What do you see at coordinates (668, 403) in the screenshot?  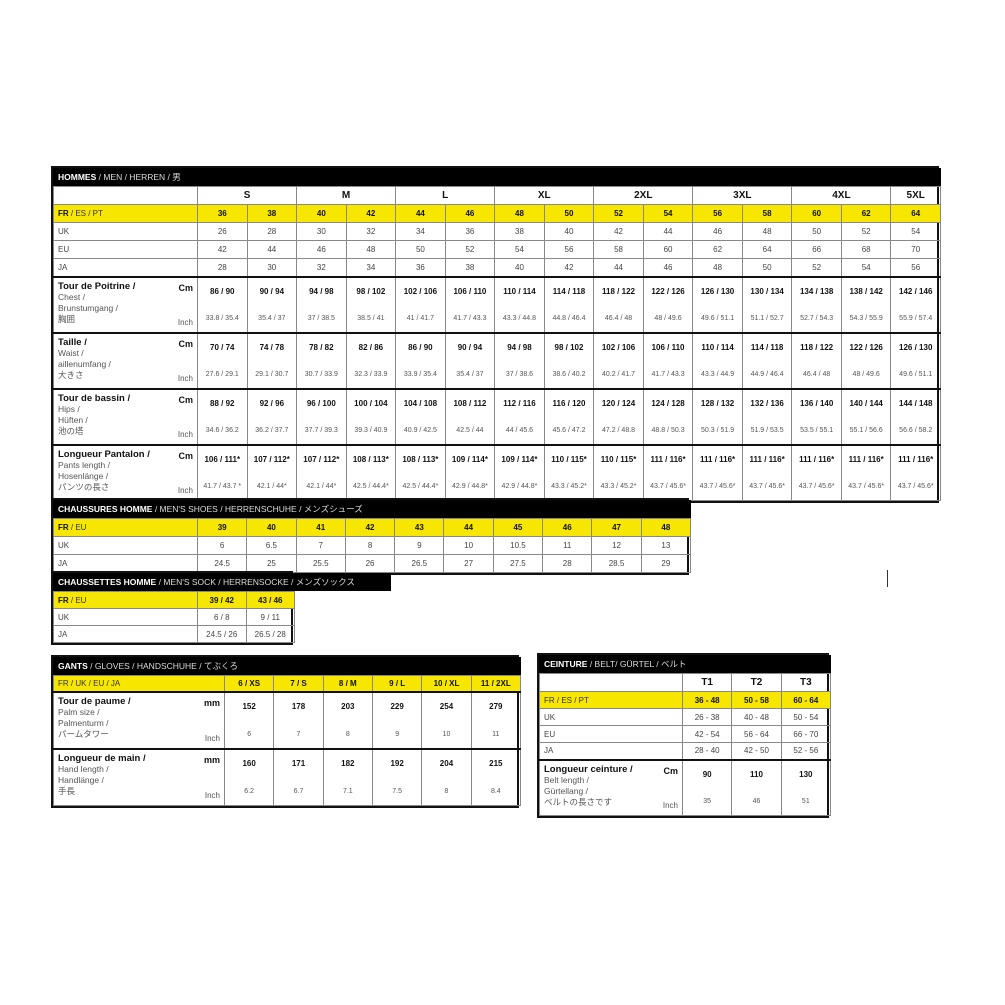 I see `value-primary: 124 / 128` at bounding box center [668, 403].